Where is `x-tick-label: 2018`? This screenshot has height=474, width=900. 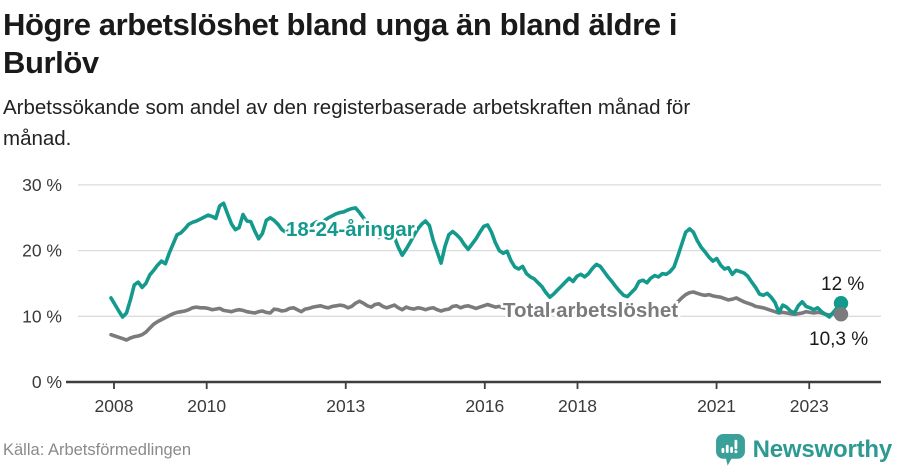
x-tick-label: 2018 is located at coordinates (577, 406).